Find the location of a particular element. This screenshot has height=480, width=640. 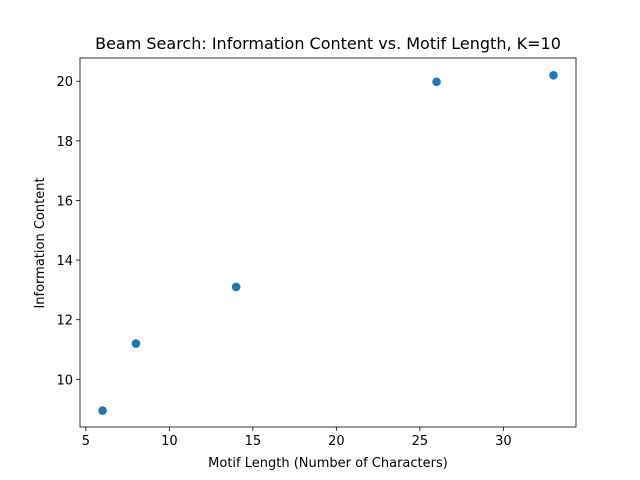

y-tick-label: 18 is located at coordinates (64, 142).